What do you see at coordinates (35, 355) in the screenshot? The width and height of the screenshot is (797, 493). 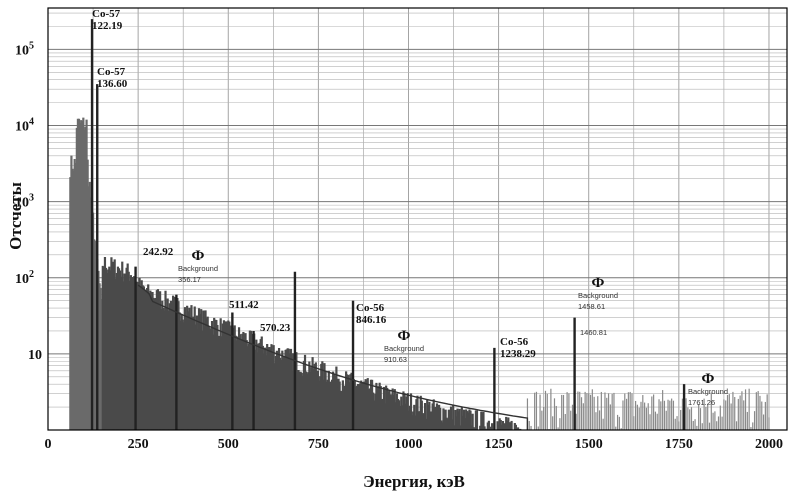 I see `y-tick-label: 10` at bounding box center [35, 355].